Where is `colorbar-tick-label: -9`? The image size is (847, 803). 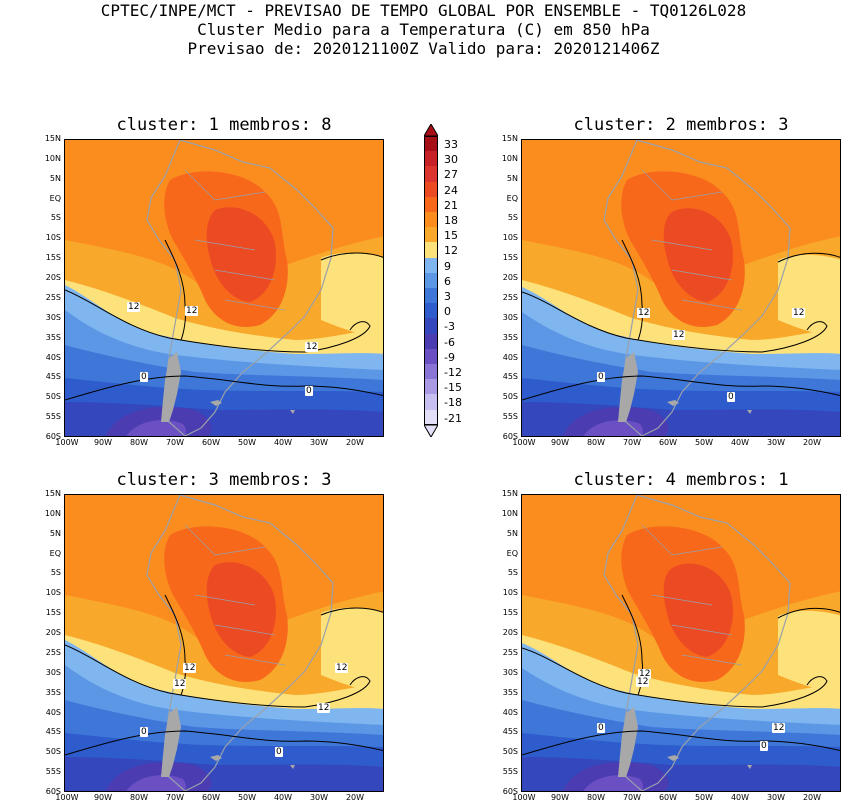 colorbar-tick-label: -9 is located at coordinates (449, 357).